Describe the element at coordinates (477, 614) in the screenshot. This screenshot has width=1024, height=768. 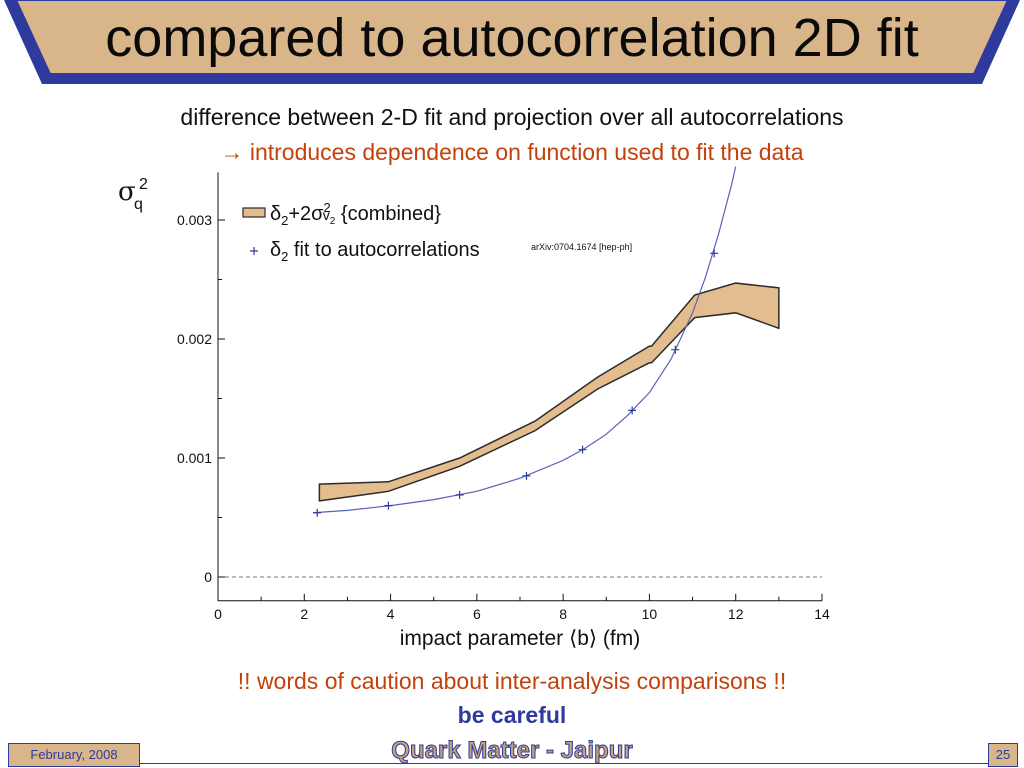
I see `x-tick-label: 6` at that location.